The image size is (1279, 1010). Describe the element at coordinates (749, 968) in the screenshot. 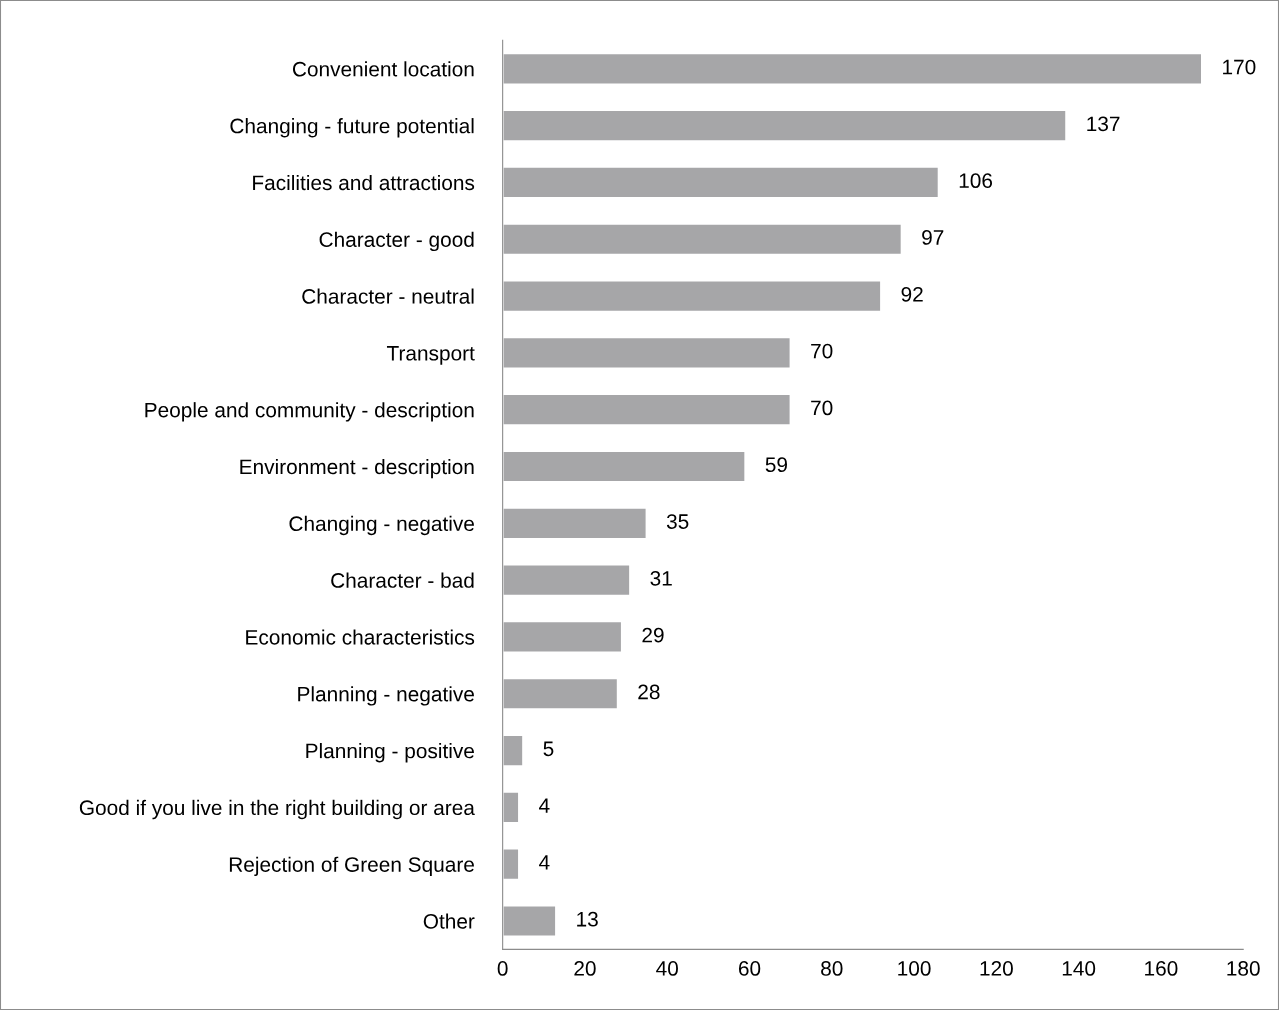

I see `x-tick-label: 60` at that location.